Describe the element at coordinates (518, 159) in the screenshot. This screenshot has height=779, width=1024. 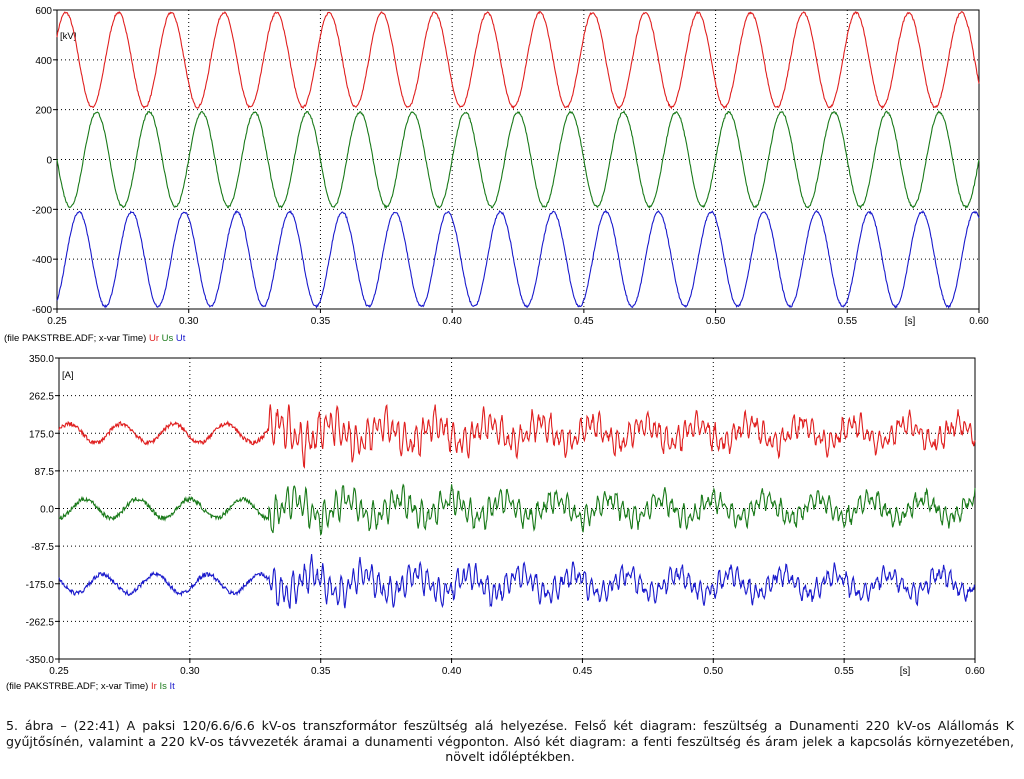
I see `chart1-series-us-line` at that location.